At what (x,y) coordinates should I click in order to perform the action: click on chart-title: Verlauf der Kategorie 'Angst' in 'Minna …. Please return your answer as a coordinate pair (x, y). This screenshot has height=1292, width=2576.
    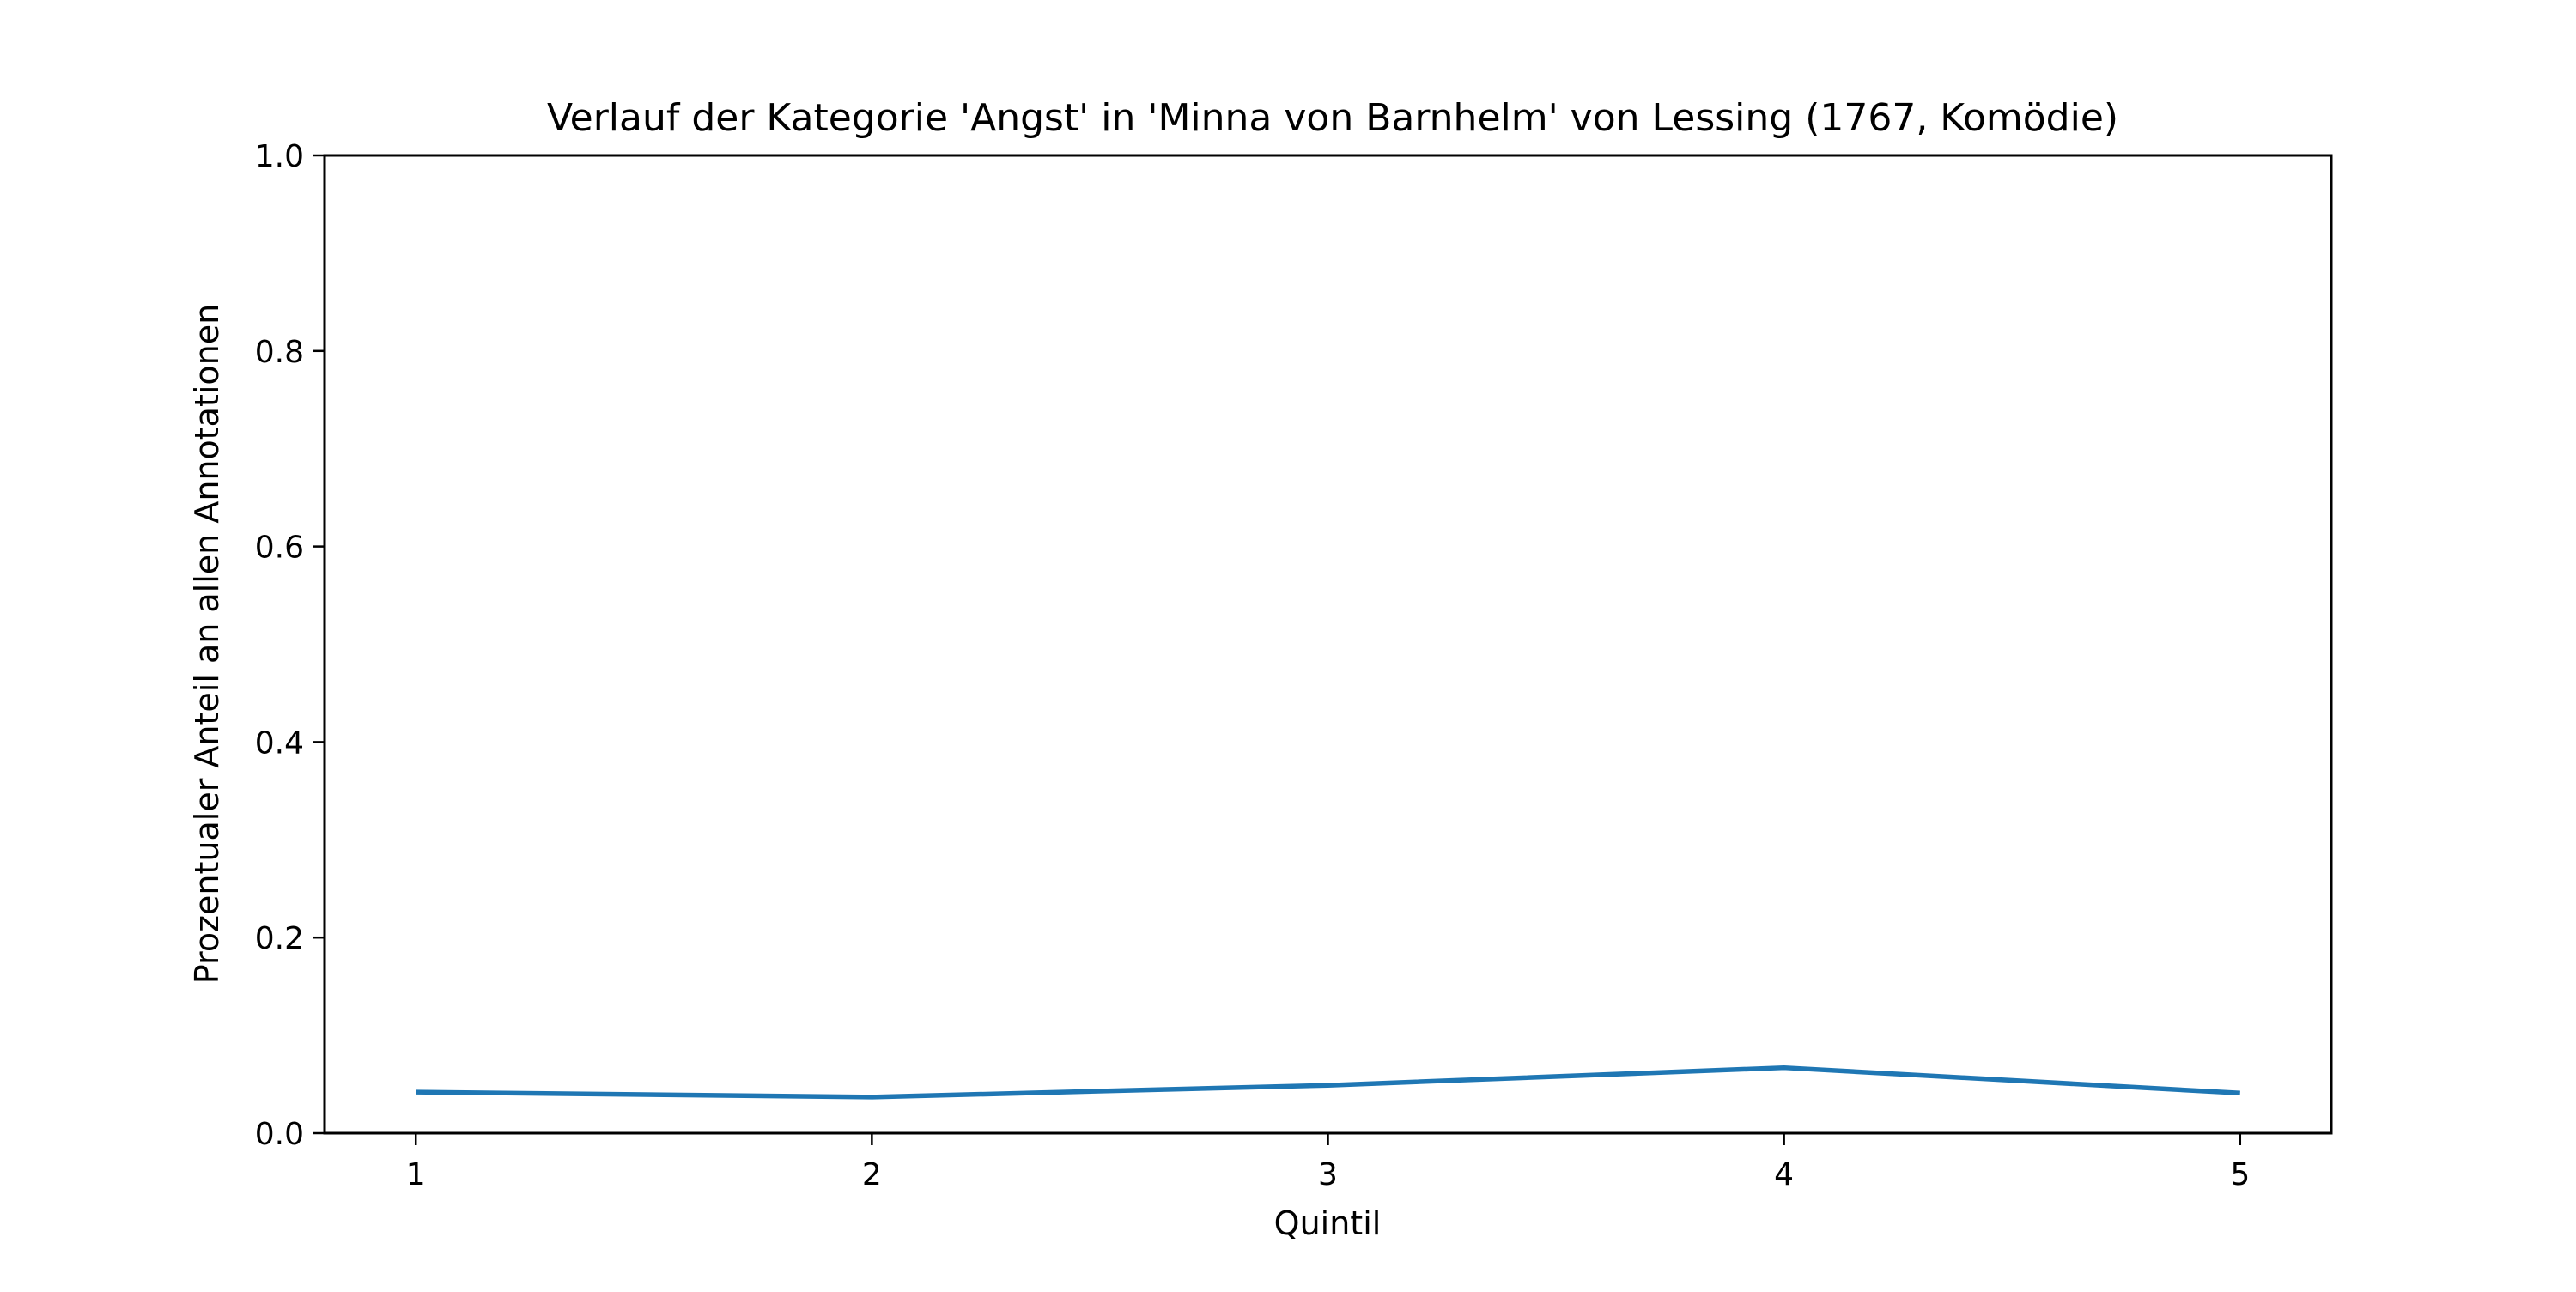
    Looking at the image, I should click on (1332, 118).